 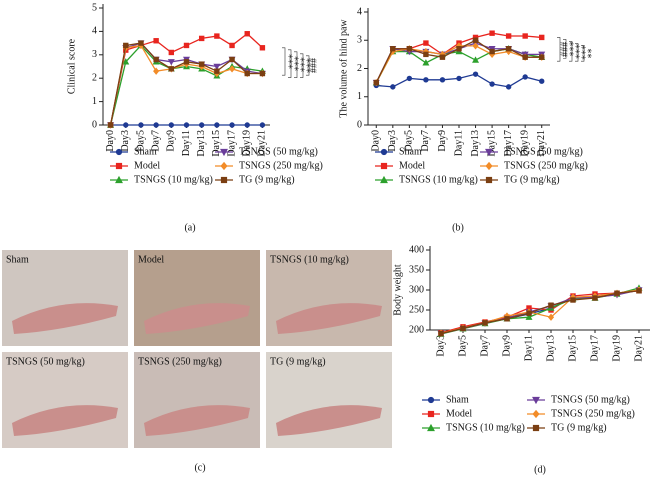 I want to click on panel-caption: (b), so click(x=458, y=227).